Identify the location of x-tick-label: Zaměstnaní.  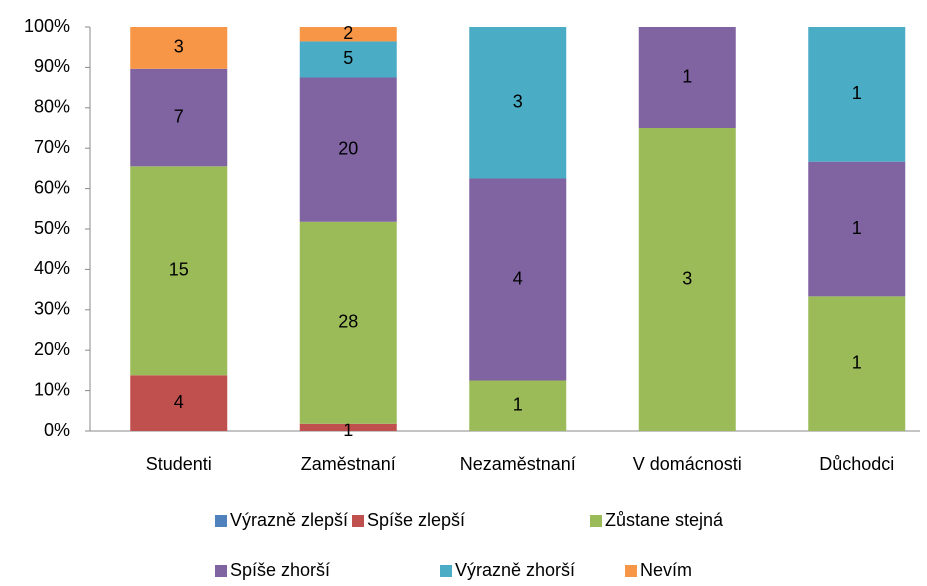
(348, 464).